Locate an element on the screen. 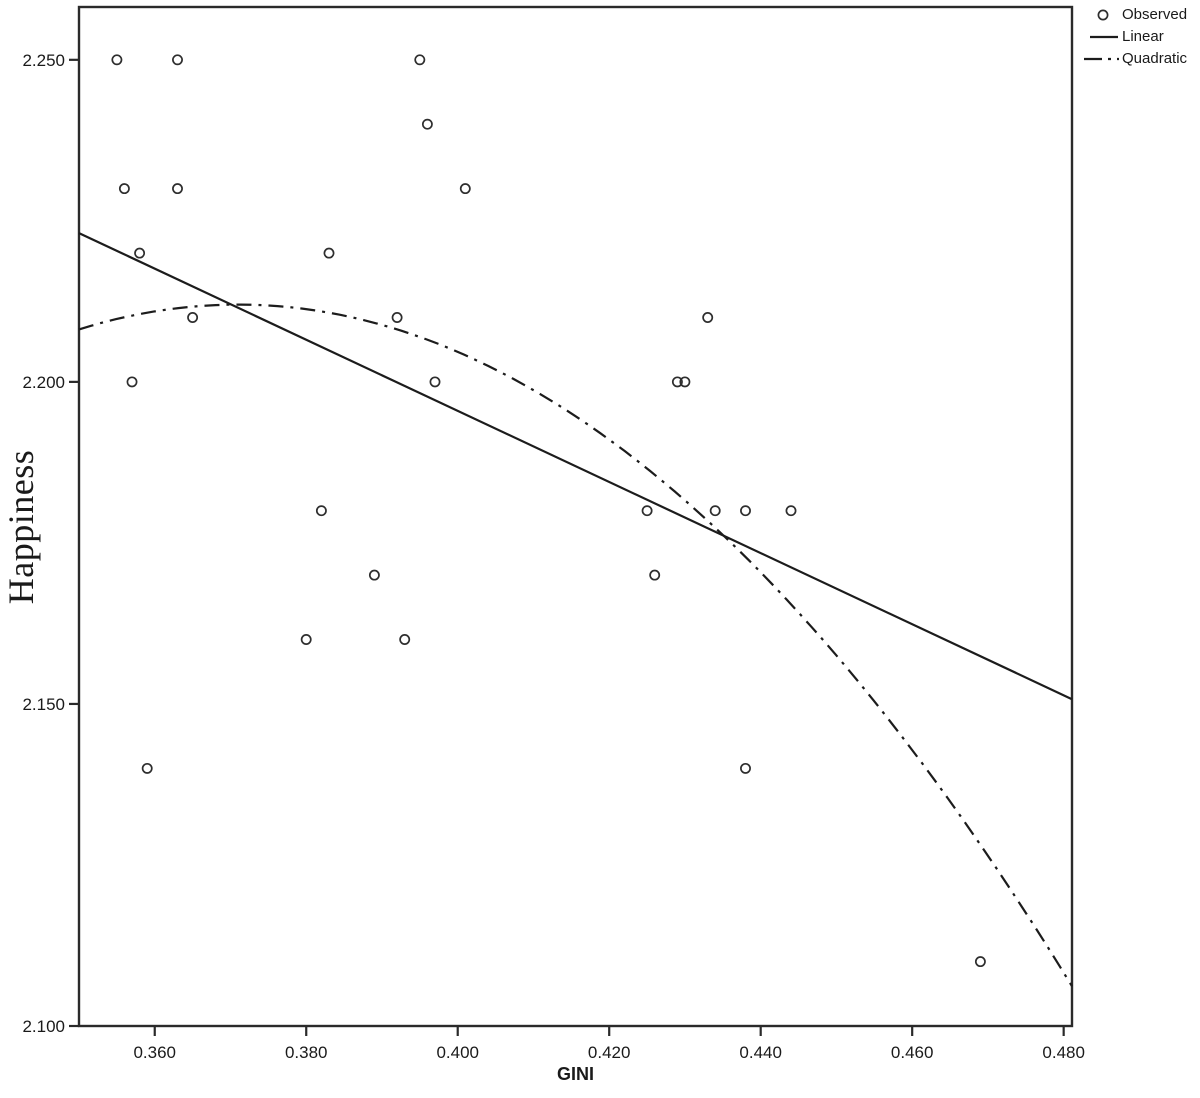  legend-item-observed: Observed is located at coordinates (1141, 14).